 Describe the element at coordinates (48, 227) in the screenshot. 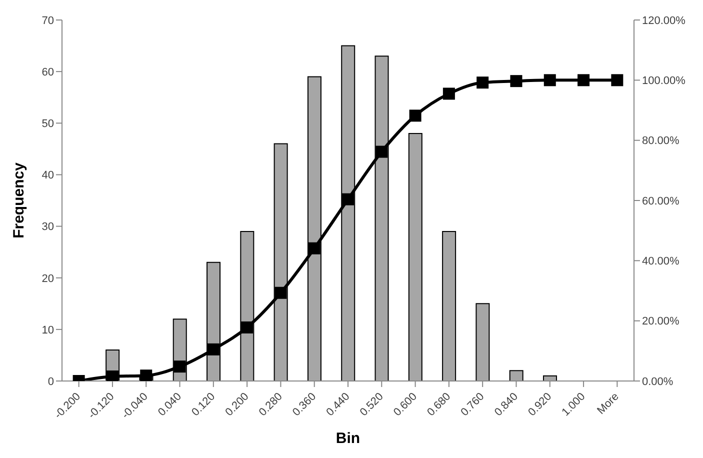

I see `y-tick-label: 30` at that location.